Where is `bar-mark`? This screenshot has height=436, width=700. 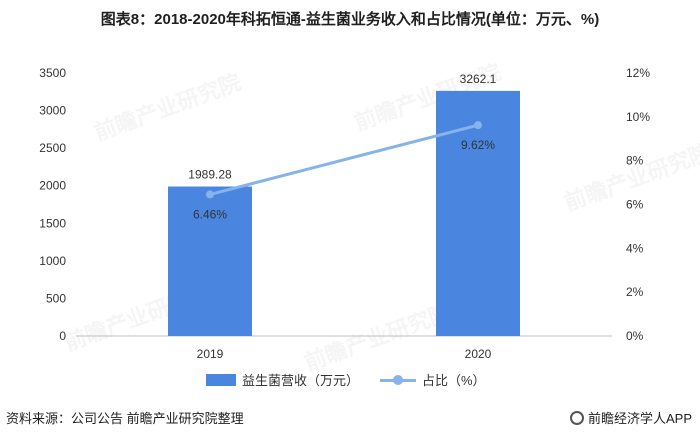 bar-mark is located at coordinates (210, 261).